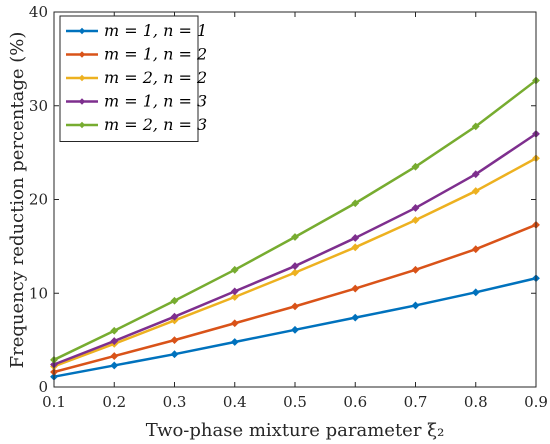 The height and width of the screenshot is (444, 550). I want to click on x-tick-label: 0.6, so click(355, 402).